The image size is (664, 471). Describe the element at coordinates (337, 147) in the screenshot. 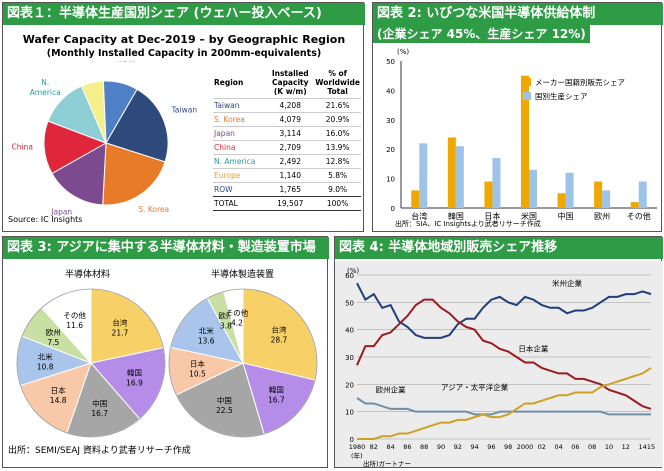

I see `row-percent: 13.9%` at that location.